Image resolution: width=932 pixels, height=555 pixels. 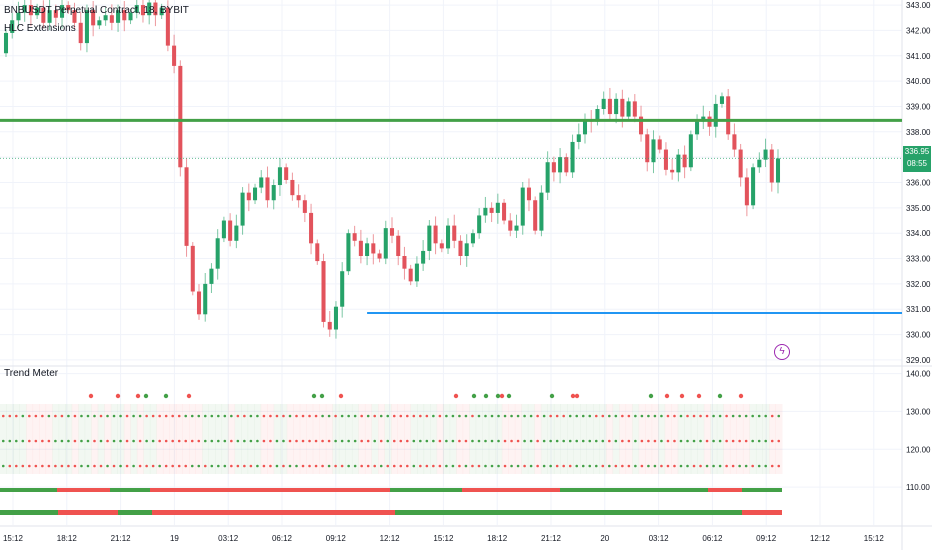 I want to click on indicator-legend: HLC Extensions, so click(x=40, y=28).